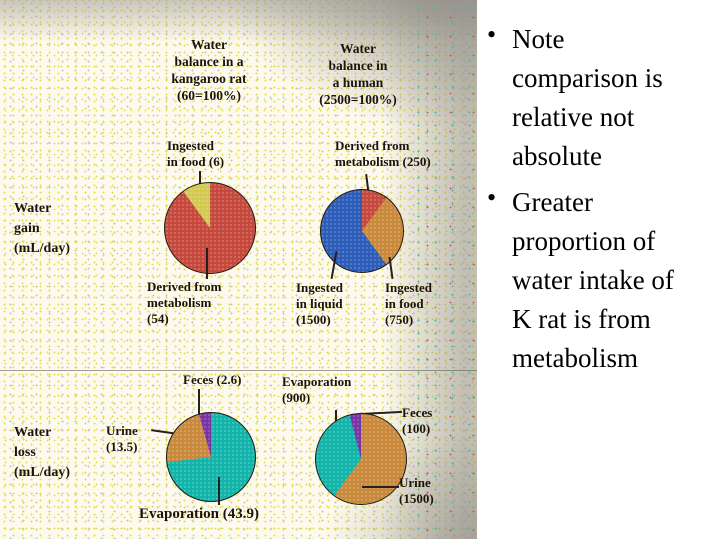  Describe the element at coordinates (442, 269) in the screenshot. I see `scan-color-speckle` at that location.